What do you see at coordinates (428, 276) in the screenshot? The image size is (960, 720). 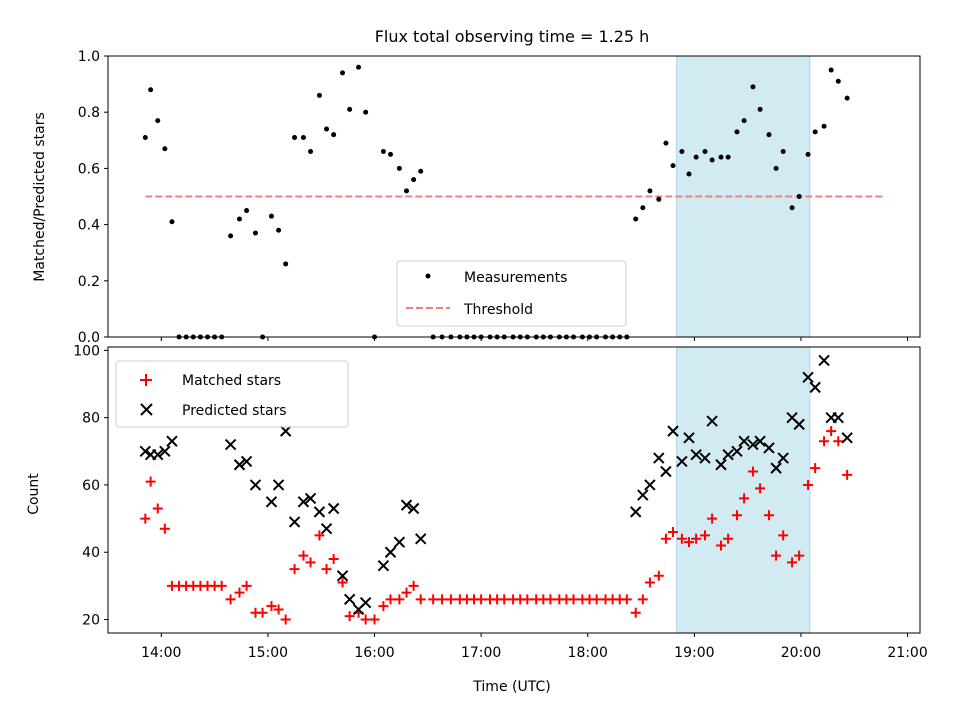 I see `legend-measurement-marker` at bounding box center [428, 276].